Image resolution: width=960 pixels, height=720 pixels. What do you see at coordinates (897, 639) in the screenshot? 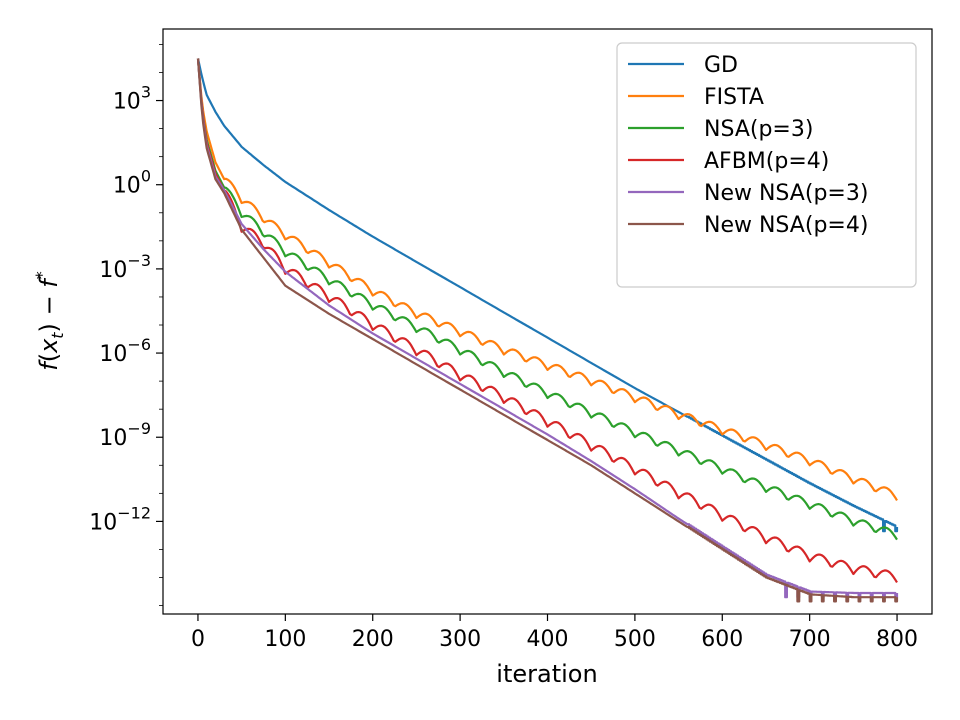
I see `x-tick-label: 800` at bounding box center [897, 639].